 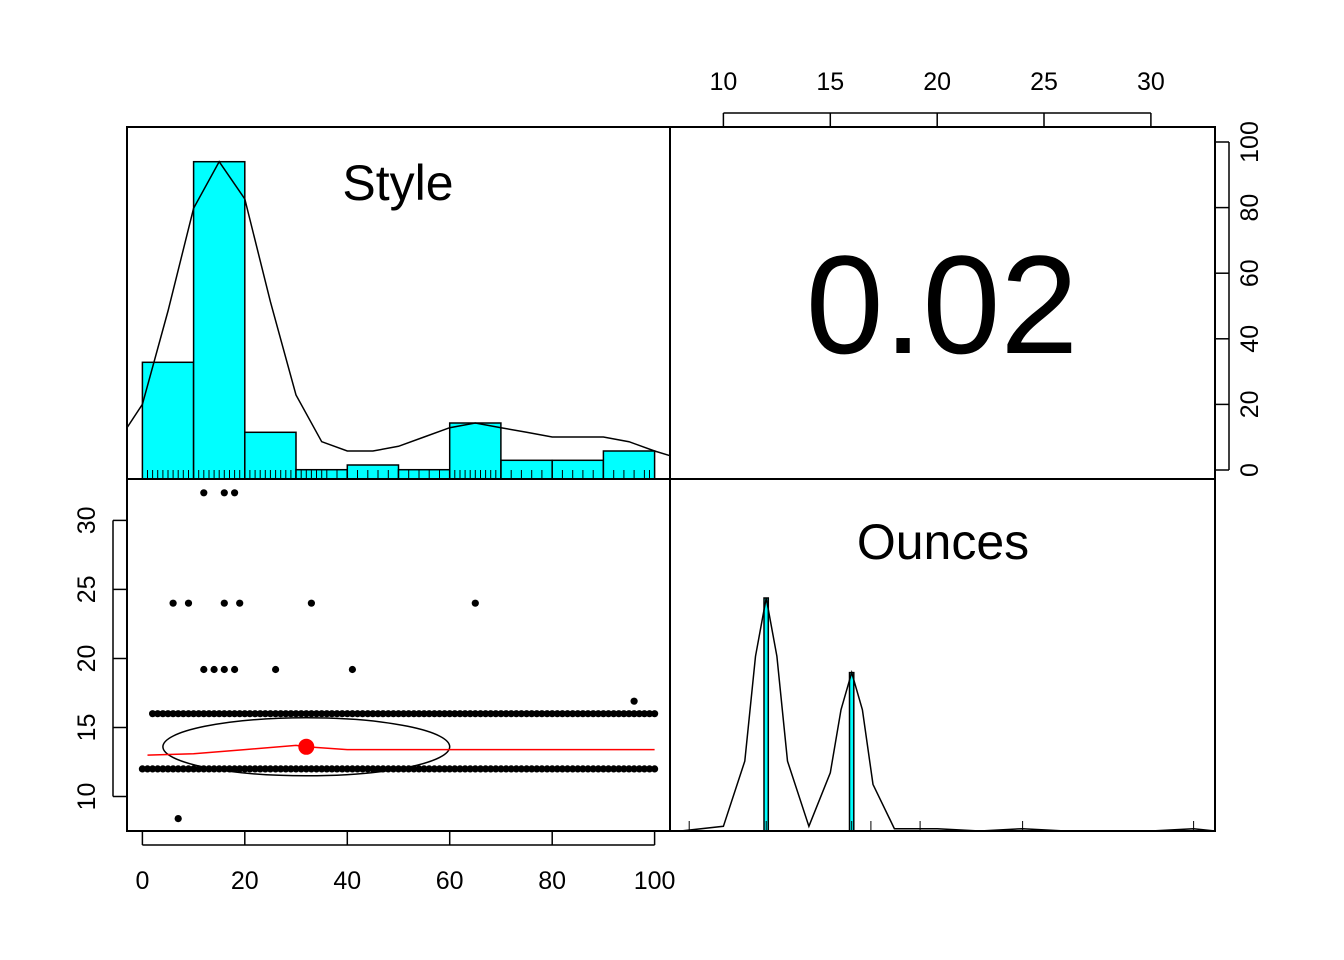 I want to click on right-axis-tick-label: 40, so click(x=1250, y=339).